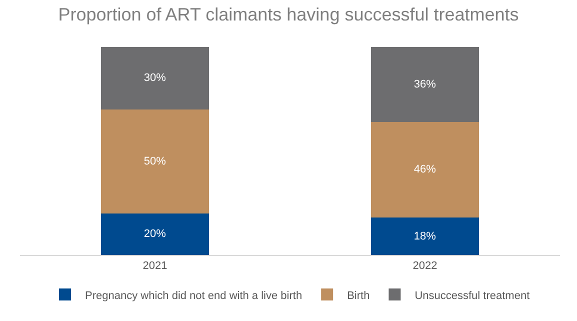 This screenshot has width=577, height=321. I want to click on data-label: 30%, so click(155, 78).